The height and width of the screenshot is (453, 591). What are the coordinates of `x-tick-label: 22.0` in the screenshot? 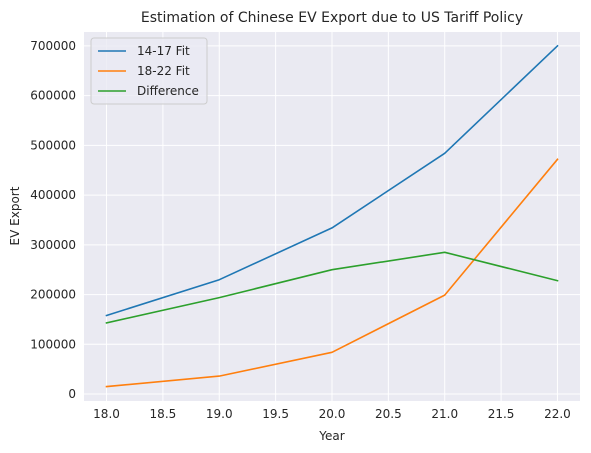 It's located at (557, 414).